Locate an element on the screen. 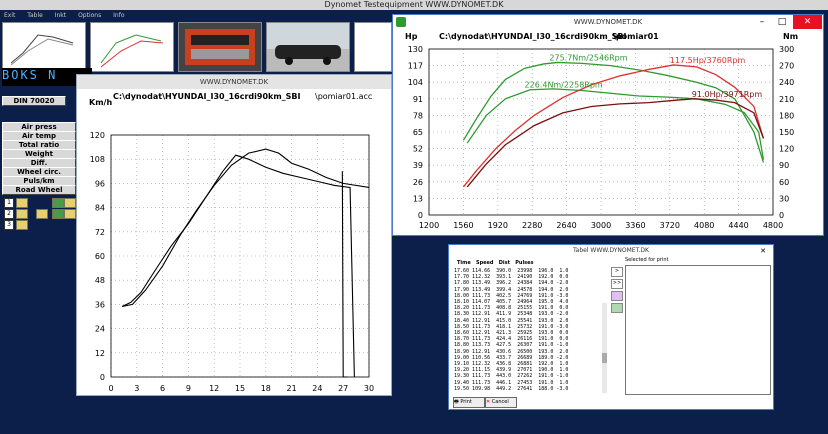 The width and height of the screenshot is (828, 434). speed-window-title: WWW.DYNOMET.DK is located at coordinates (234, 82).